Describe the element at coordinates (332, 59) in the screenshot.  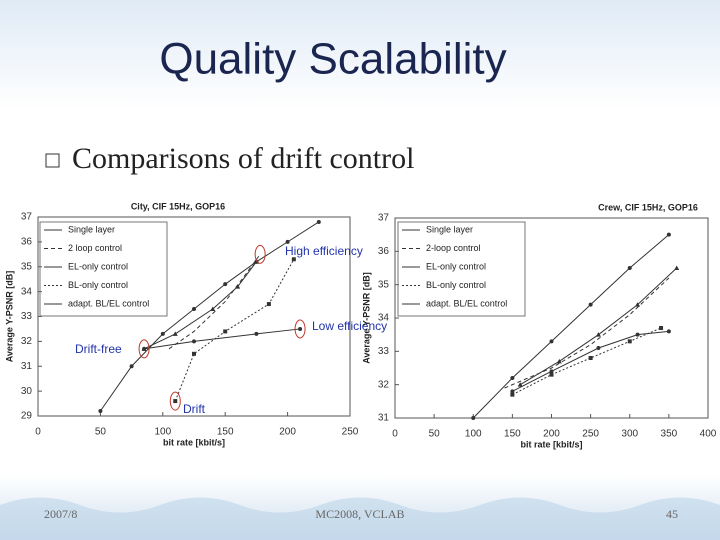
I see `slide-title: Quality Scalability` at that location.